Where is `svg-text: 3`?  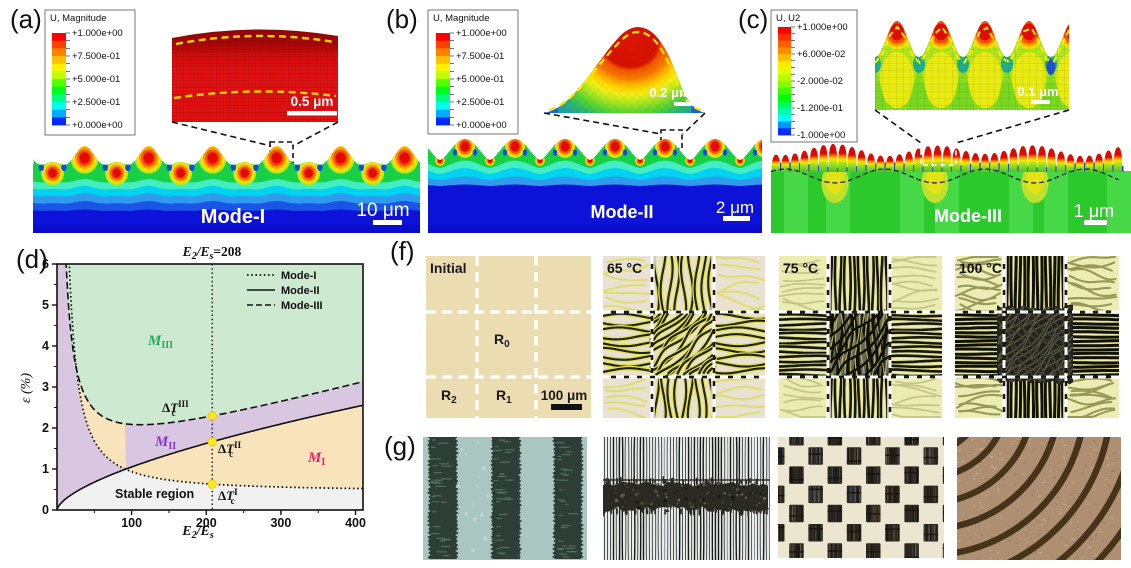
svg-text: 3 is located at coordinates (45, 387).